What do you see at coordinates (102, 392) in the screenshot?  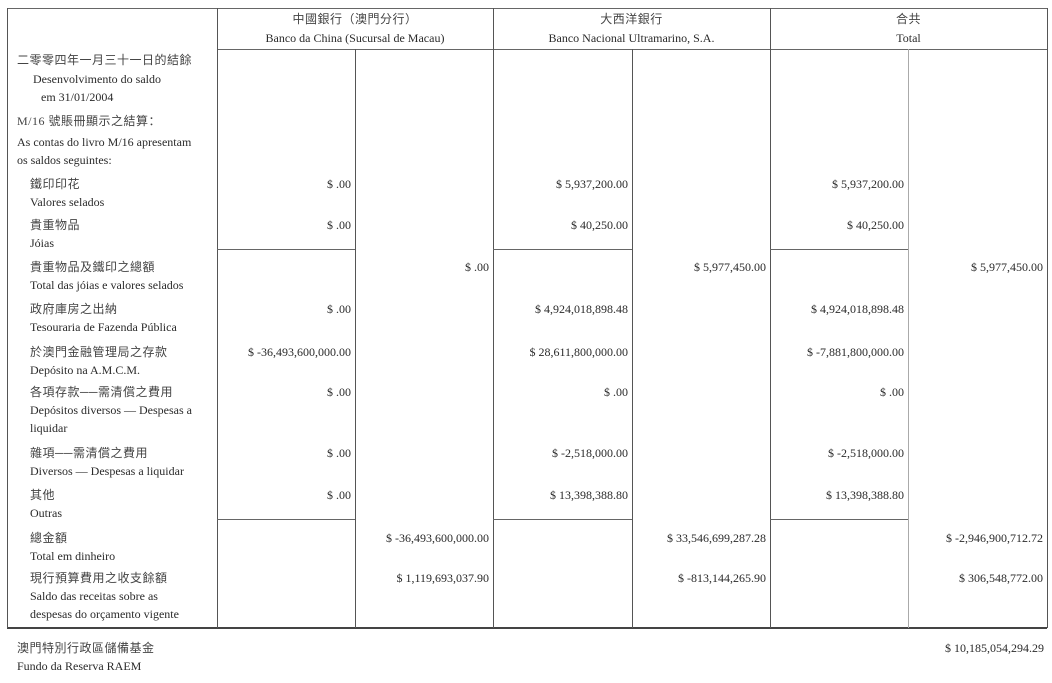 I see `row-label-zh: 各項存款──需清償之費用` at bounding box center [102, 392].